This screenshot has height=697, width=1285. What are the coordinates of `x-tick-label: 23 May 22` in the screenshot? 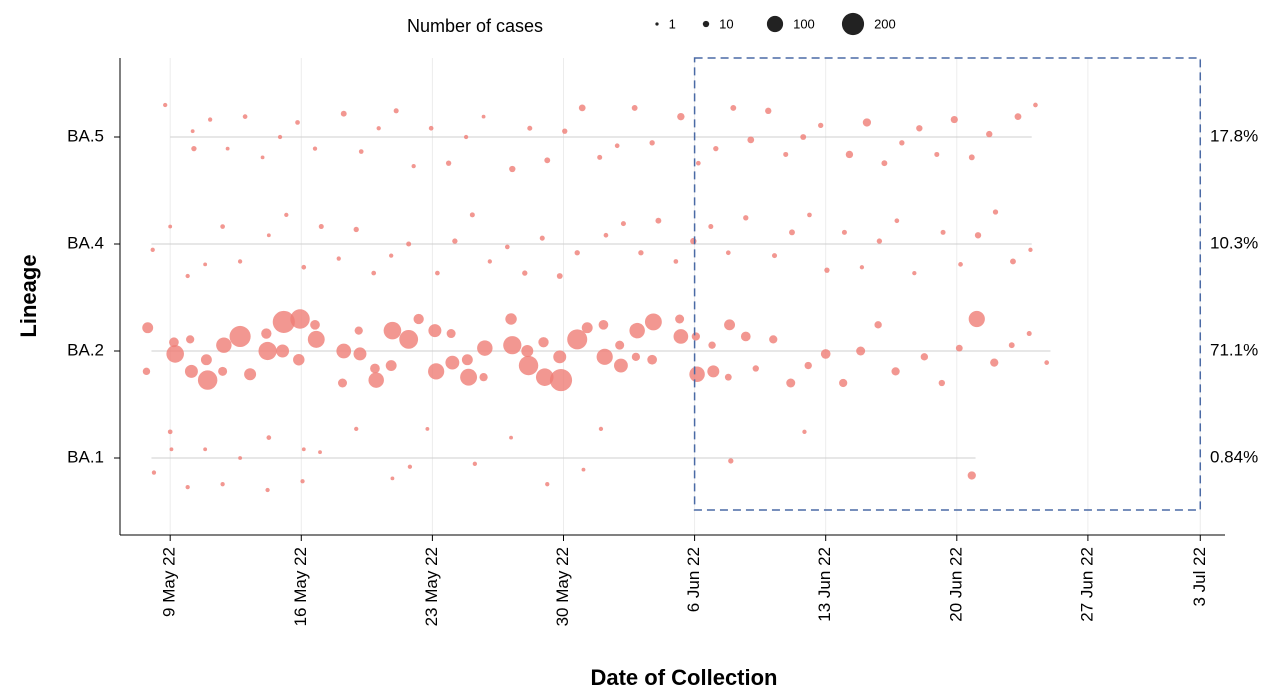 It's located at (431, 586).